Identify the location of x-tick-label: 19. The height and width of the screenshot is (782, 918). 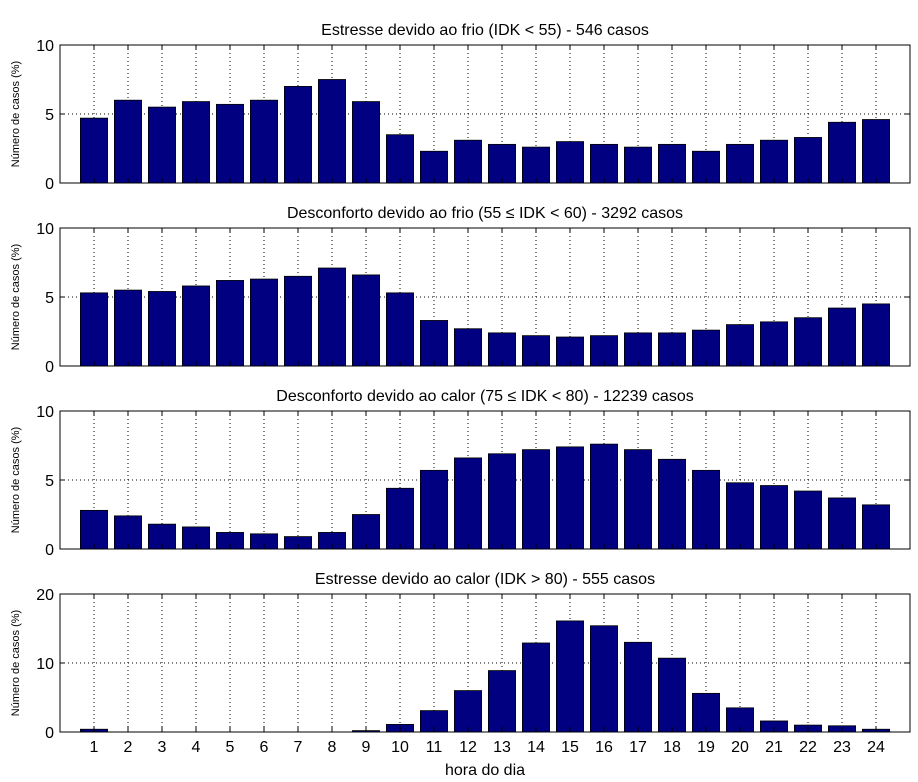
(706, 747).